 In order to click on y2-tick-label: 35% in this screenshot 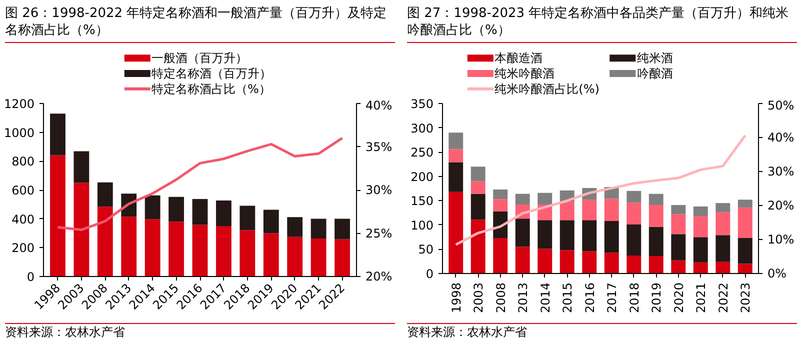, I will do `click(379, 147)`.